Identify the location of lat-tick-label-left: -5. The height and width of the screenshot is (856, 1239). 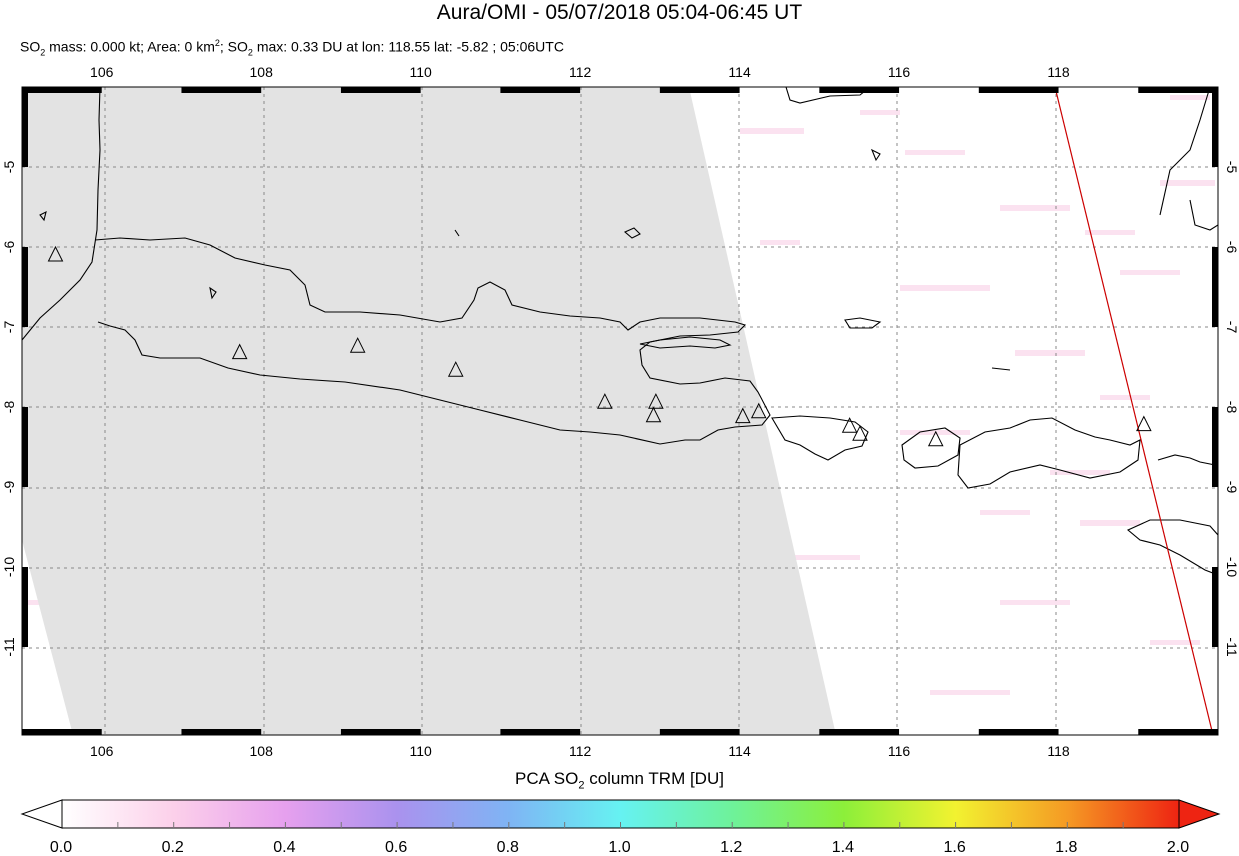
(9, 167).